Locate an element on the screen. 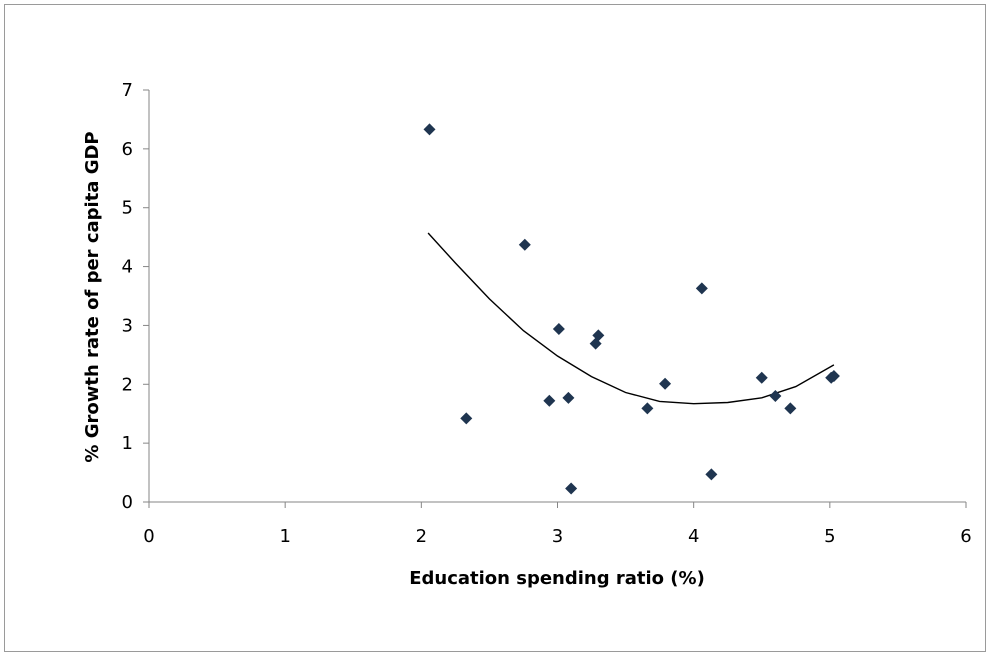  y-axis-title: % Growth rate of per capita GDP is located at coordinates (92, 296).